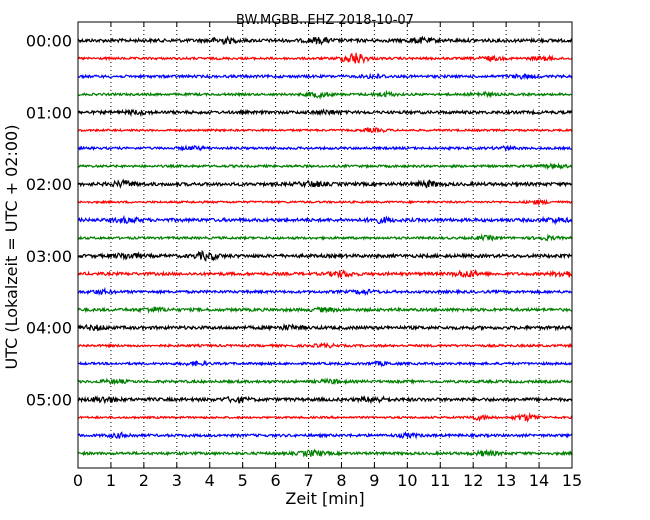 This screenshot has width=650, height=520. I want to click on x-tick-label: 13, so click(506, 480).